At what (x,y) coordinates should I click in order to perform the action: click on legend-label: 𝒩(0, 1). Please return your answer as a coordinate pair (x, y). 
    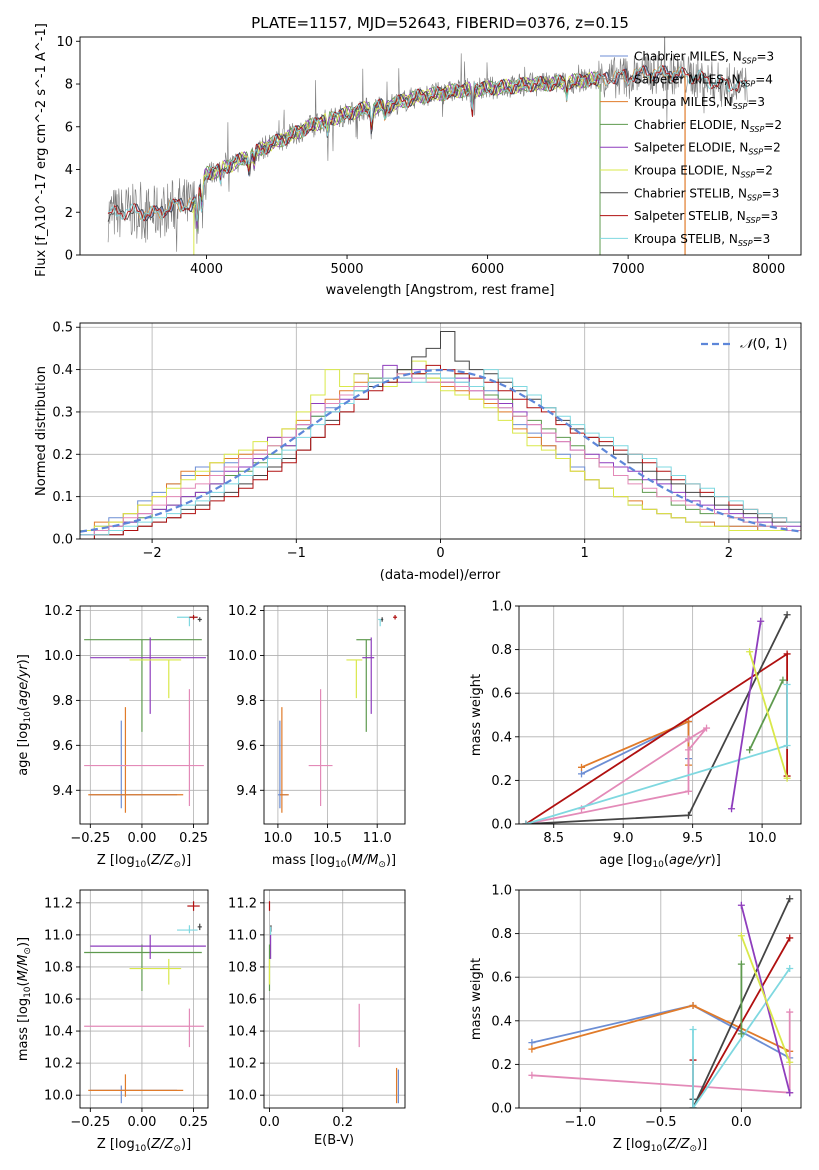
    Looking at the image, I should click on (763, 344).